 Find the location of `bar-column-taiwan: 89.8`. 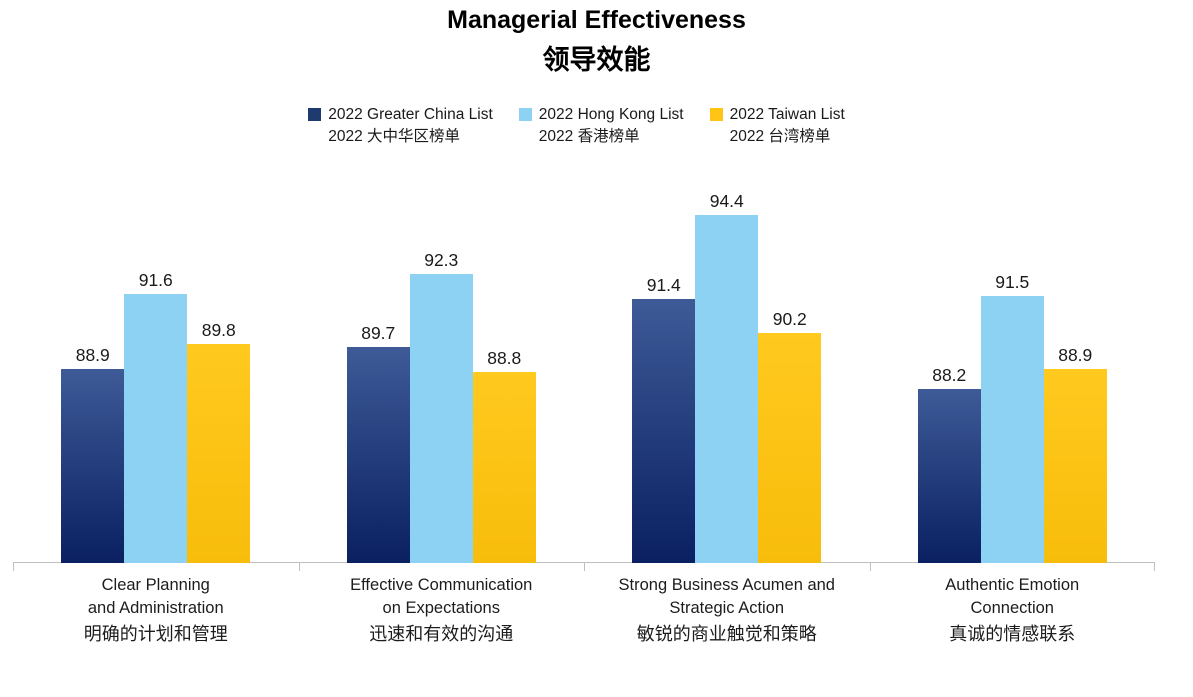

bar-column-taiwan: 89.8 is located at coordinates (219, 441).